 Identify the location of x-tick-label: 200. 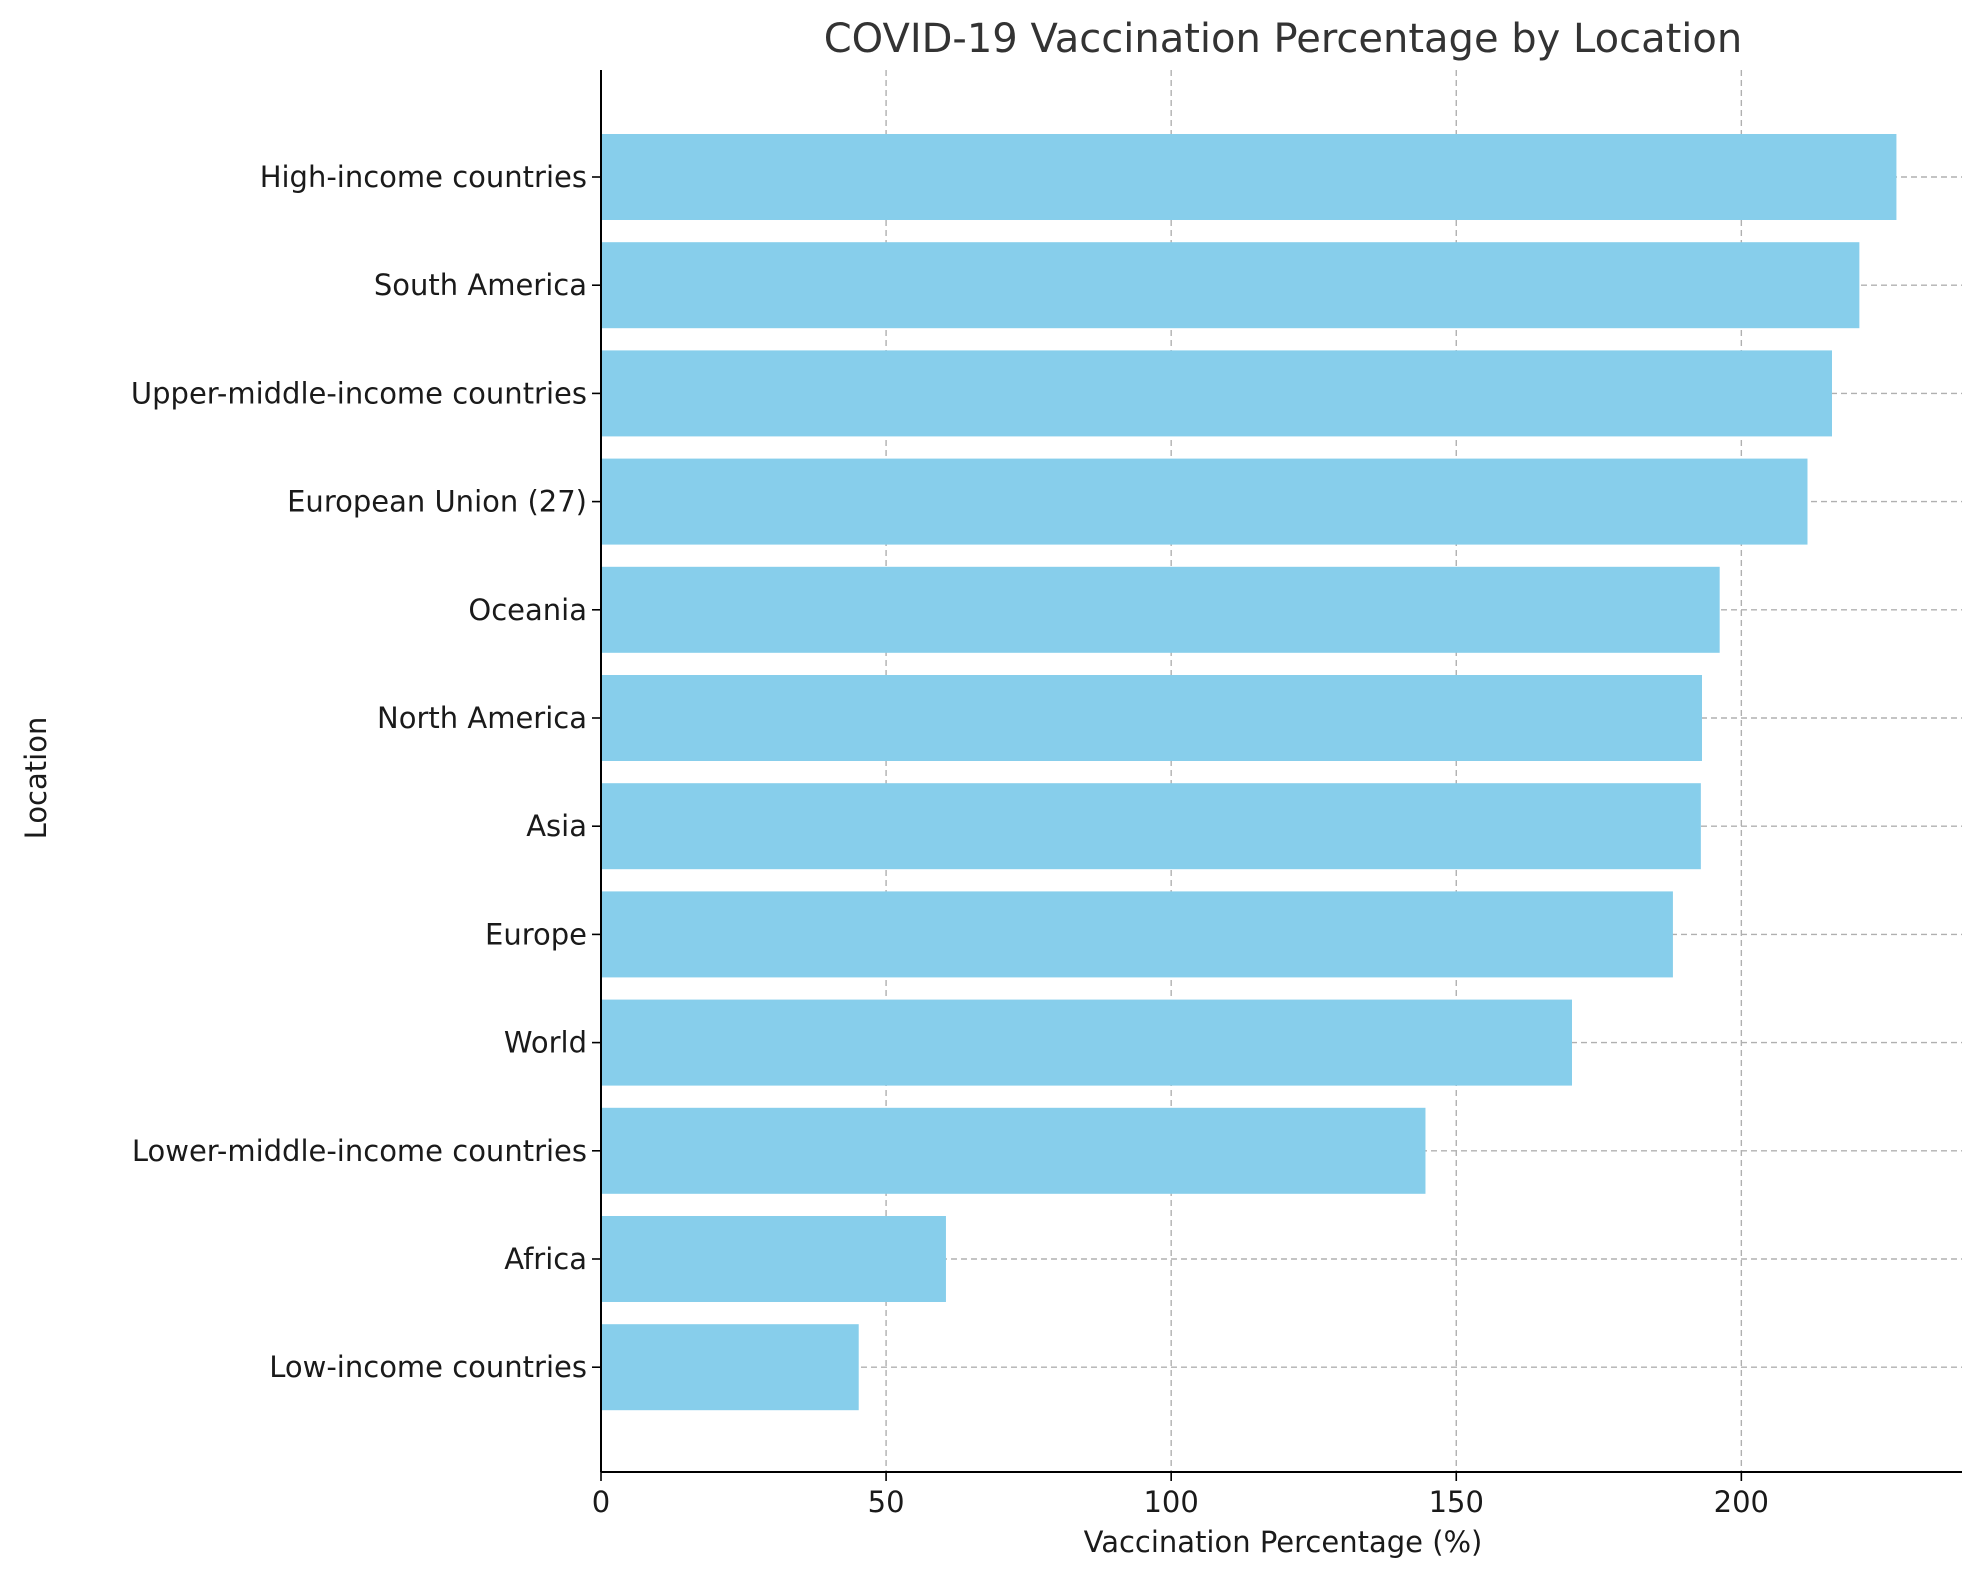
(1741, 1502).